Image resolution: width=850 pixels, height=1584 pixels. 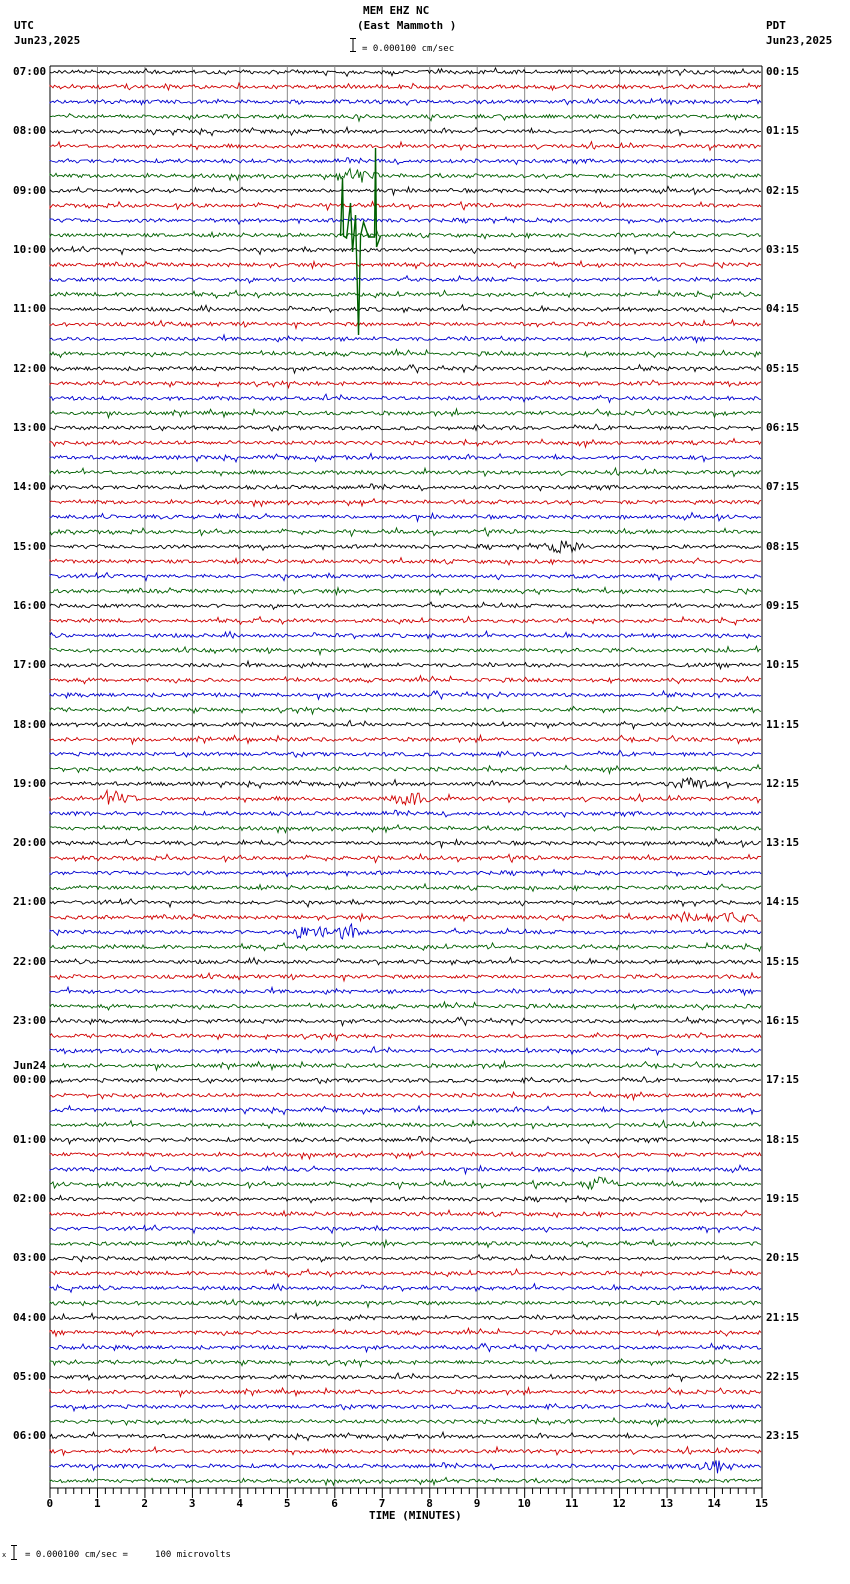 I want to click on right-hour-label: 03:15, so click(x=783, y=249).